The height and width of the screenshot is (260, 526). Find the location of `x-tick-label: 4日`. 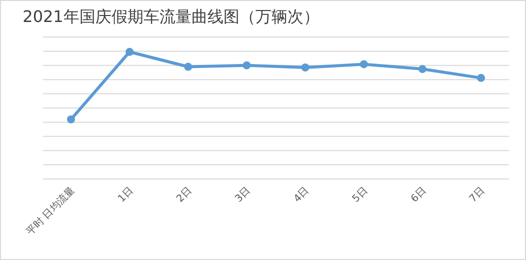

x-tick-label: 4日 is located at coordinates (302, 195).